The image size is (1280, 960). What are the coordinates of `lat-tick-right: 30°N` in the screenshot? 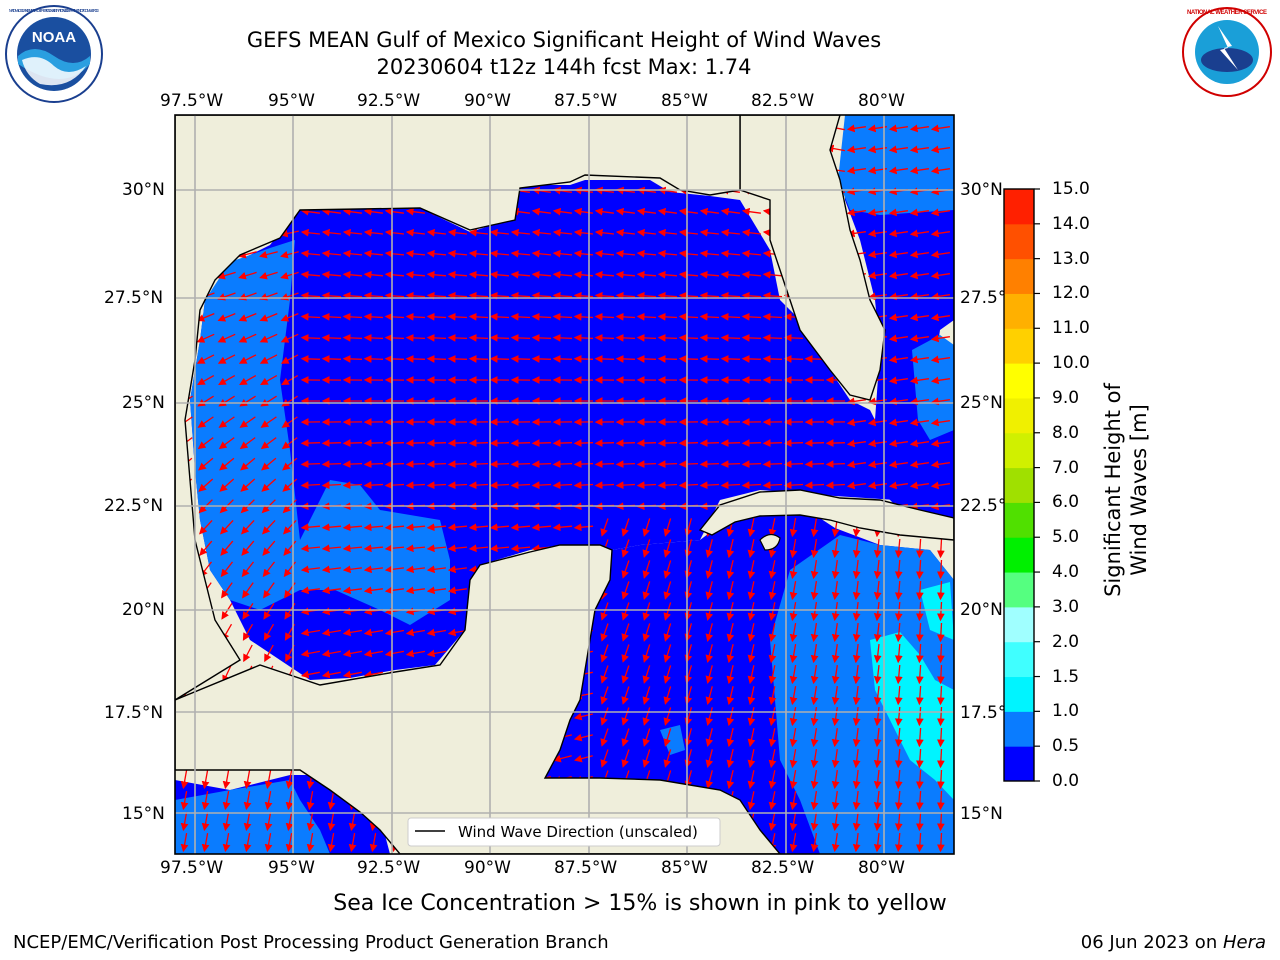 It's located at (981, 190).